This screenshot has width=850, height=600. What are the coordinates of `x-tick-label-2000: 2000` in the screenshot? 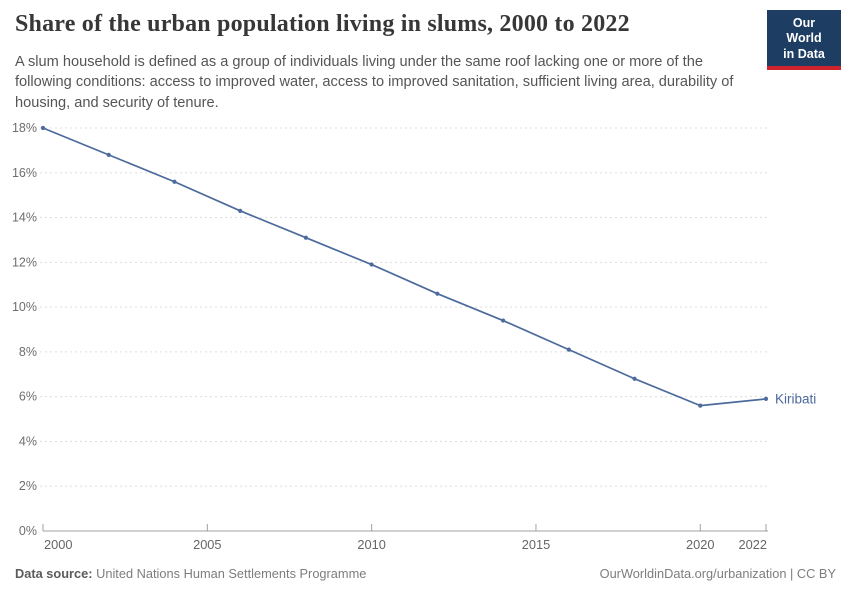 It's located at (58, 544).